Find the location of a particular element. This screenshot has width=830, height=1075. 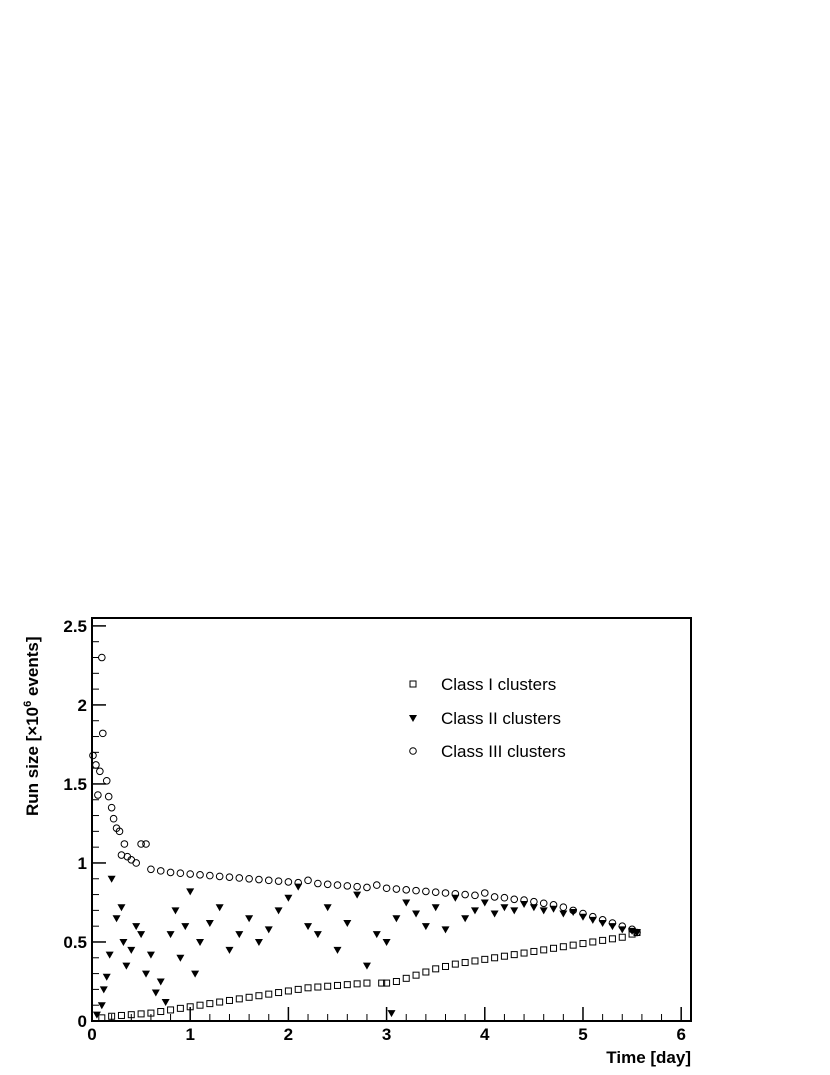

y-tick-label: 0.5 is located at coordinates (75, 942).